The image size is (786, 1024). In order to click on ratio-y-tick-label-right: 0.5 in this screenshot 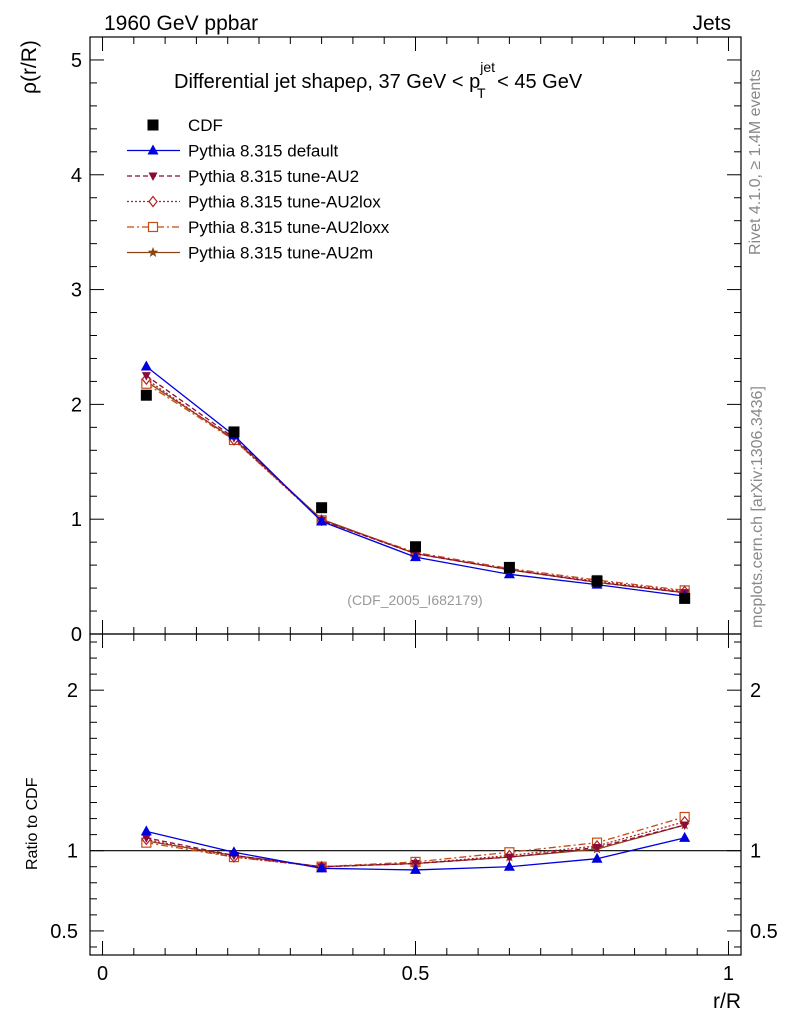, I will do `click(764, 932)`.